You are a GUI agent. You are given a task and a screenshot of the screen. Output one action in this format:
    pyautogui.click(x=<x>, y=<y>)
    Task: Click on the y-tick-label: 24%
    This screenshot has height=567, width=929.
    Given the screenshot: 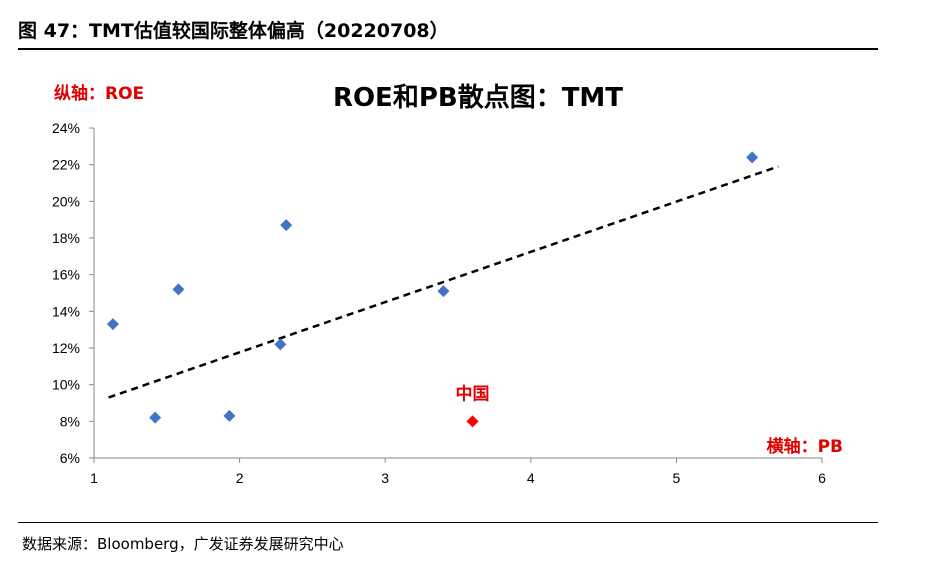 What is the action you would take?
    pyautogui.click(x=66, y=128)
    